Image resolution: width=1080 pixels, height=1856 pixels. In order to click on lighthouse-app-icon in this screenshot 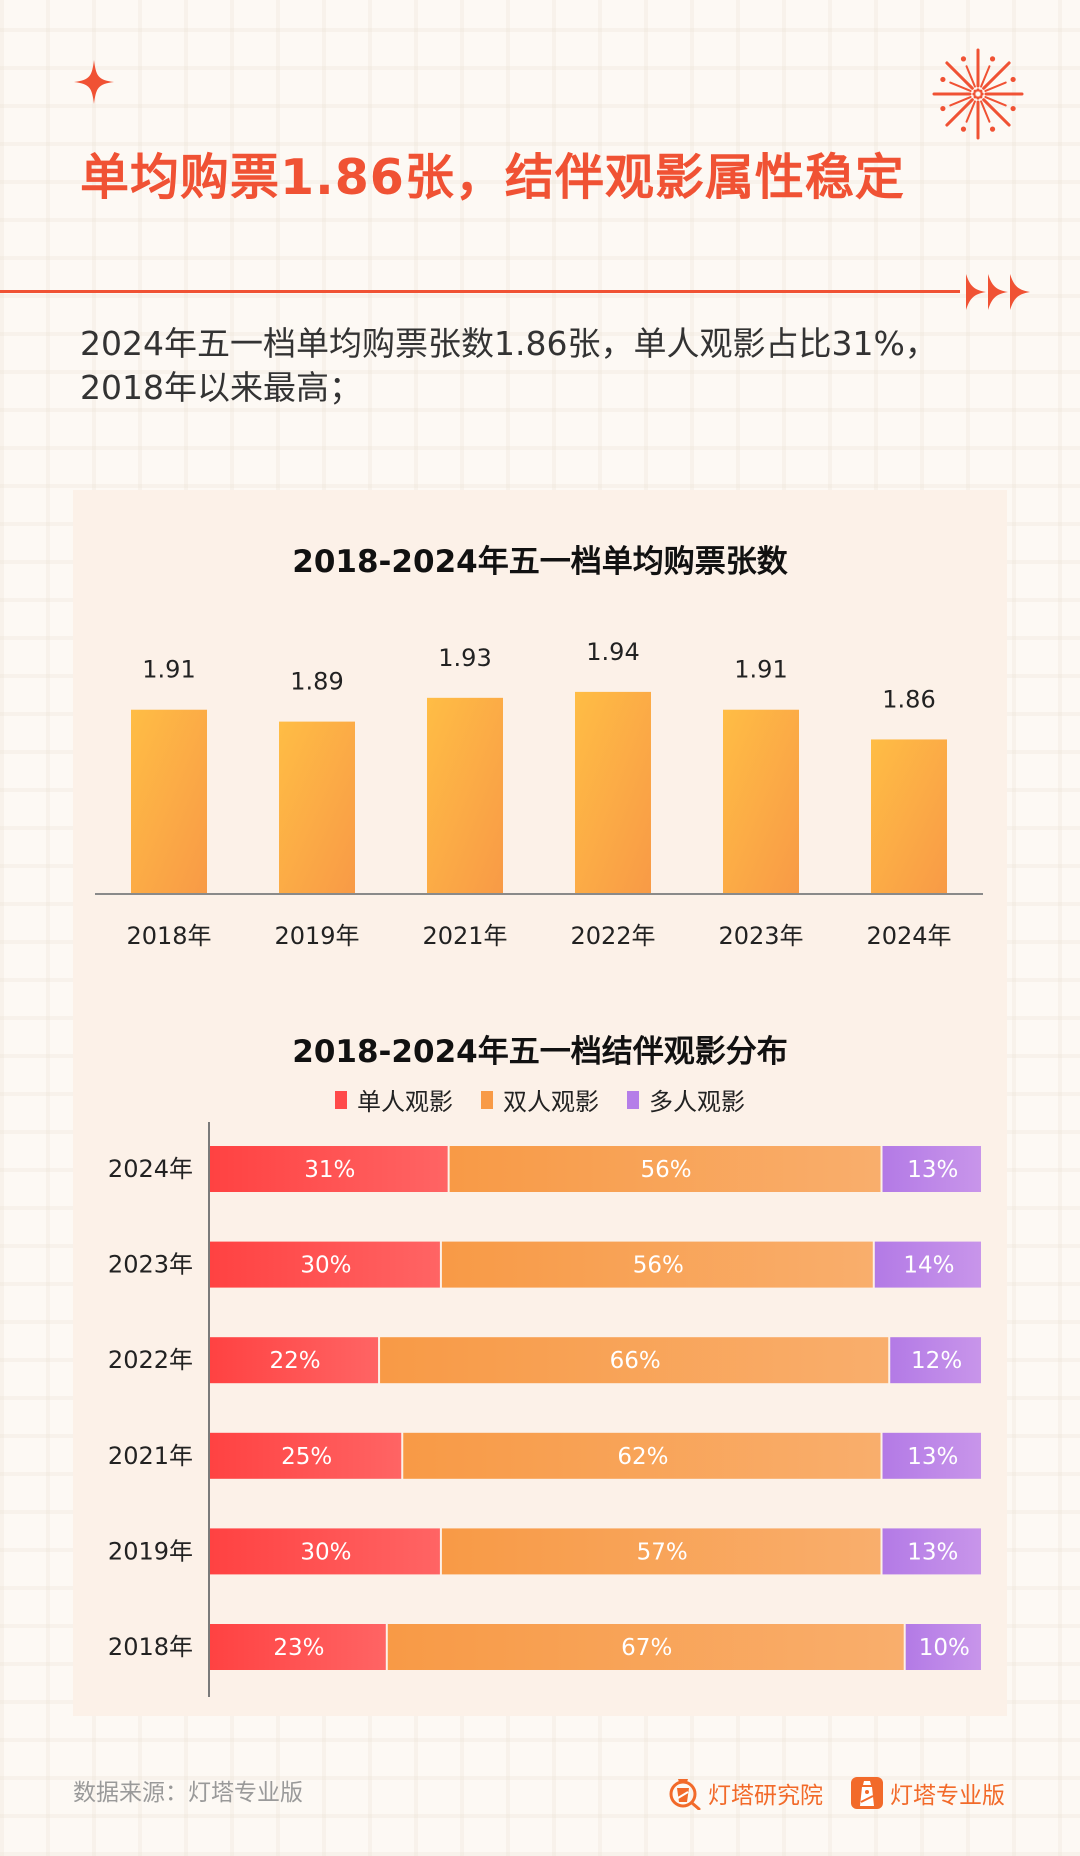, I will do `click(867, 1793)`.